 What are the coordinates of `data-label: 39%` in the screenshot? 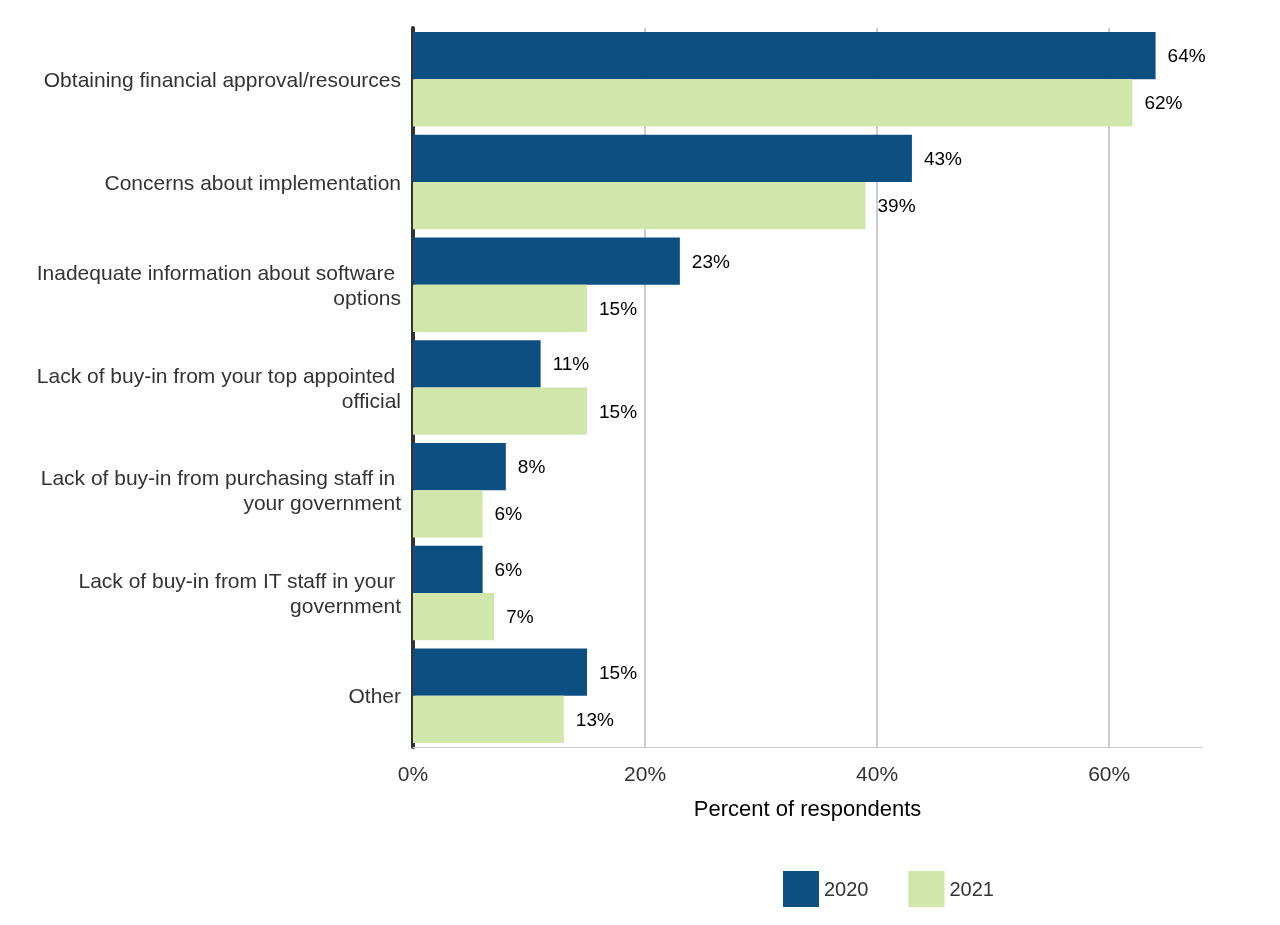 It's located at (896, 206).